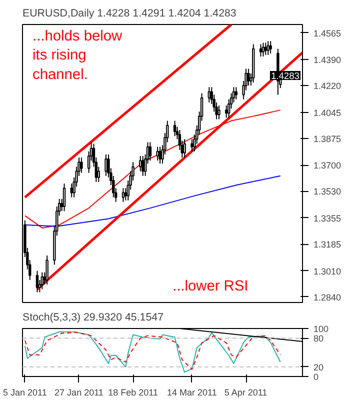 Image resolution: width=350 pixels, height=400 pixels. What do you see at coordinates (246, 393) in the screenshot?
I see `x-tick-label: 5 Apr 2011` at bounding box center [246, 393].